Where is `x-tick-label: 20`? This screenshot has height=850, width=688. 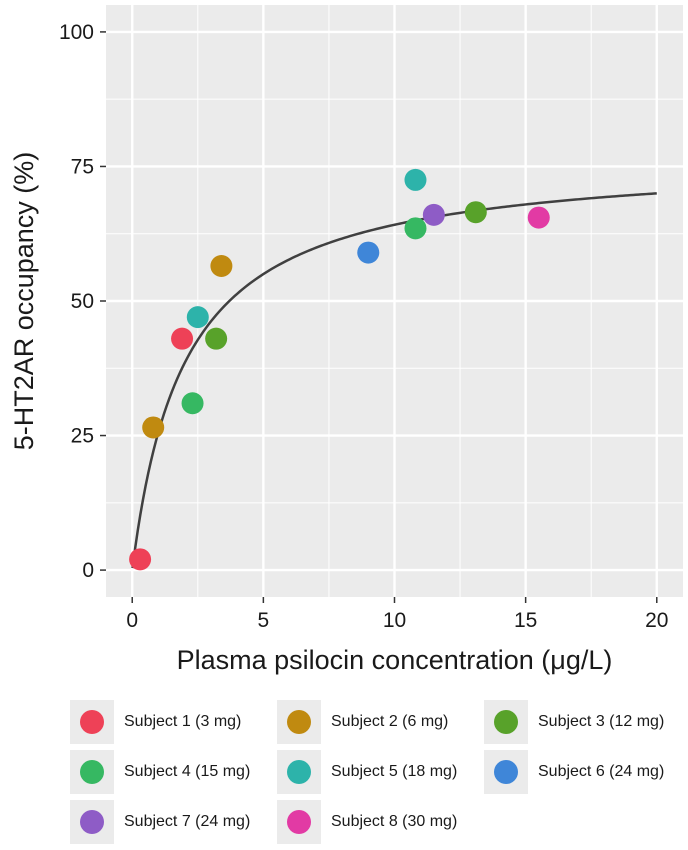
x-tick-label: 20 is located at coordinates (656, 620).